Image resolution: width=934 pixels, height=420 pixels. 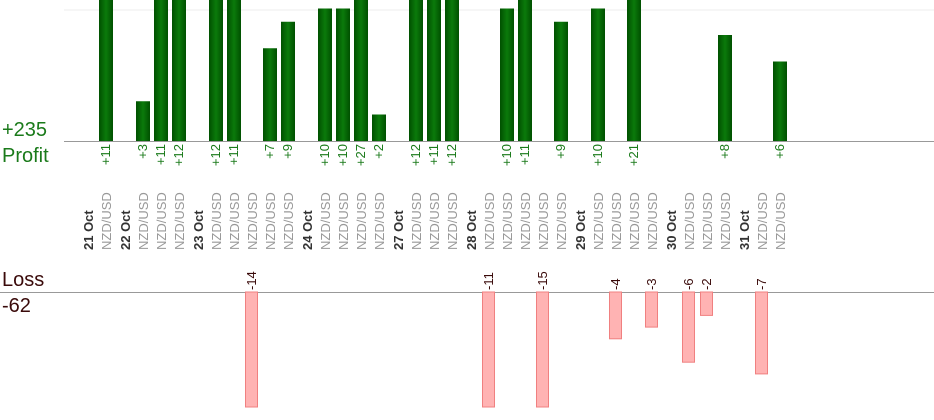 I want to click on profit-value-label: +8, so click(x=724, y=151).